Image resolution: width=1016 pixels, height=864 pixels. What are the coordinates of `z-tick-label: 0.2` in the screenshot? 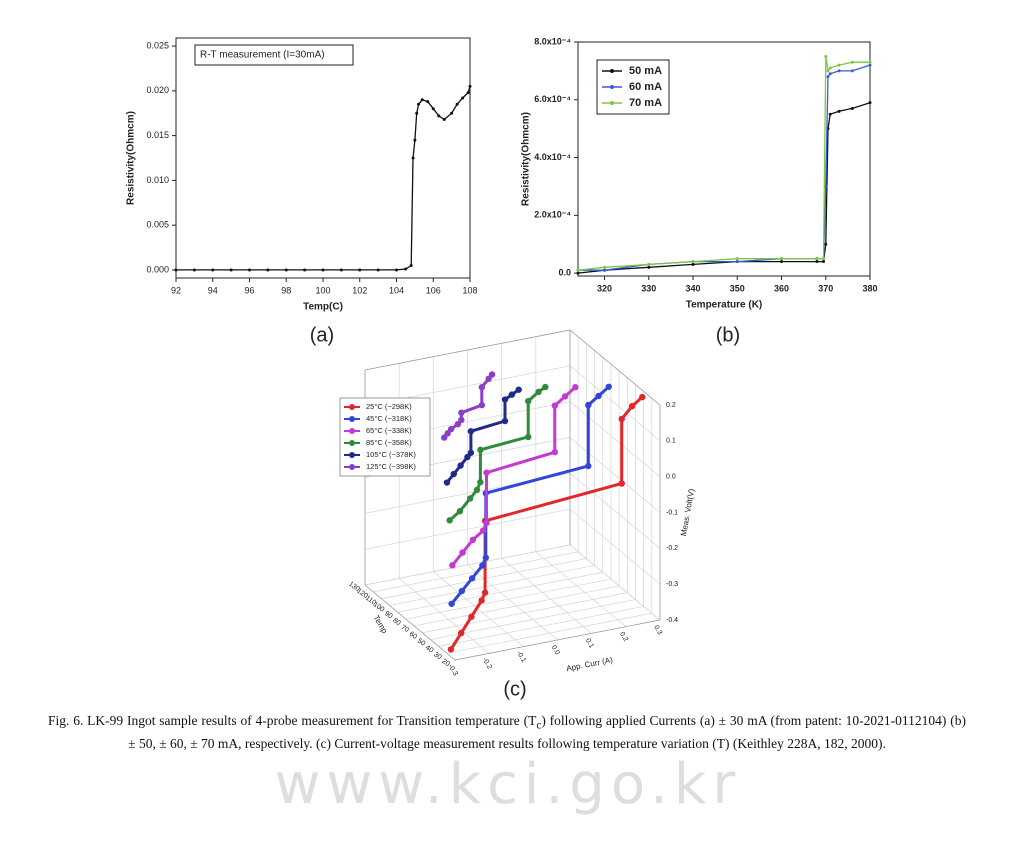 It's located at (671, 405).